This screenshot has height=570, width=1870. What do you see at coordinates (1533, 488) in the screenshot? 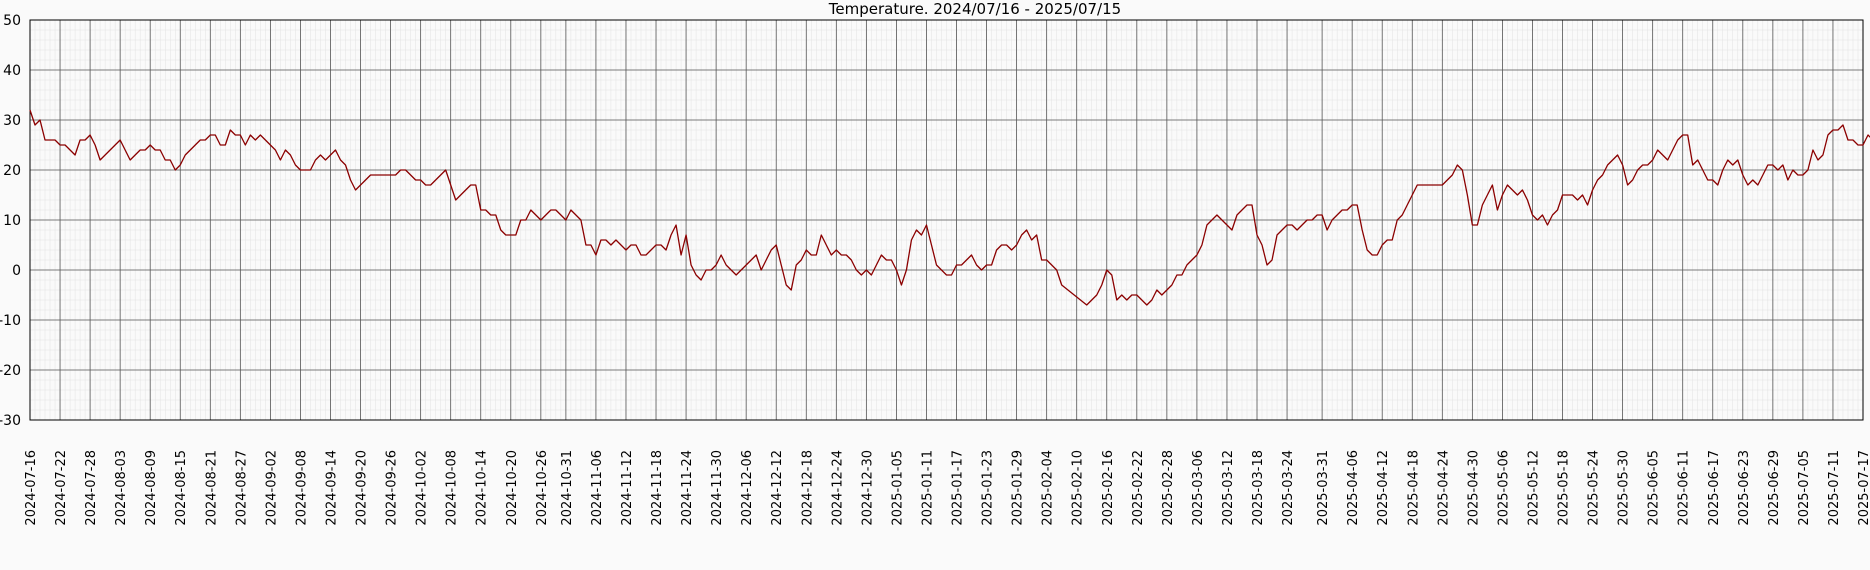
I see `x-tick-label: 2025-05-12` at bounding box center [1533, 488].